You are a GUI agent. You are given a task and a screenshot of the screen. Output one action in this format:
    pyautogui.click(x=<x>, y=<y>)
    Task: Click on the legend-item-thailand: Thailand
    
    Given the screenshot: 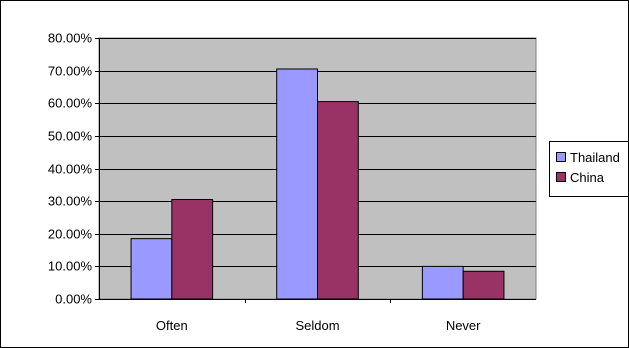 What is the action you would take?
    pyautogui.click(x=588, y=157)
    